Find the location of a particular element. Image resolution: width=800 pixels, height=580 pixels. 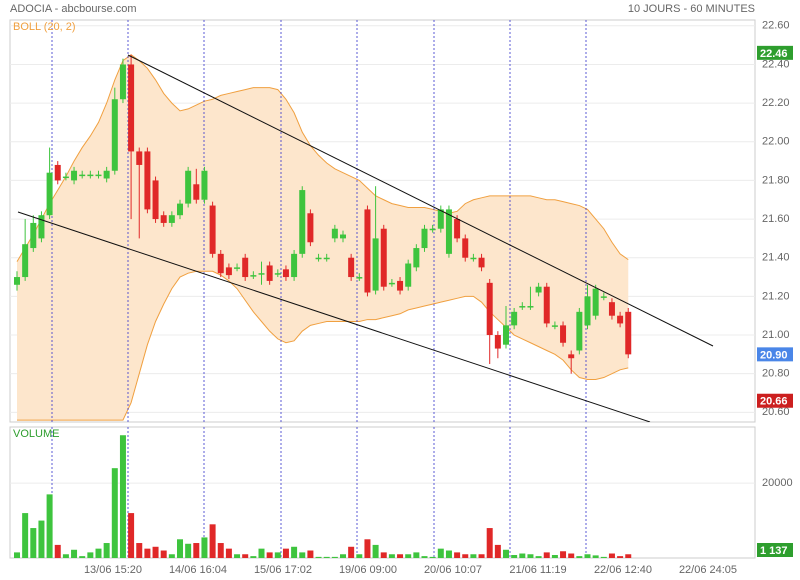

y-tick-label: 20.80 is located at coordinates (776, 374).